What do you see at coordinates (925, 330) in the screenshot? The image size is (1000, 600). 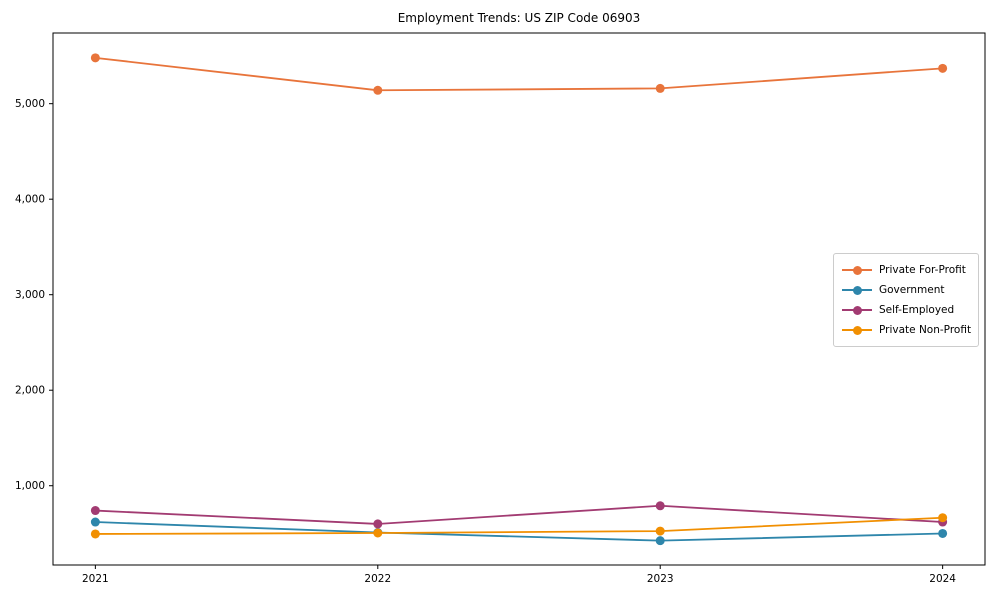 I see `legend-label: Private Non-Profit` at bounding box center [925, 330].